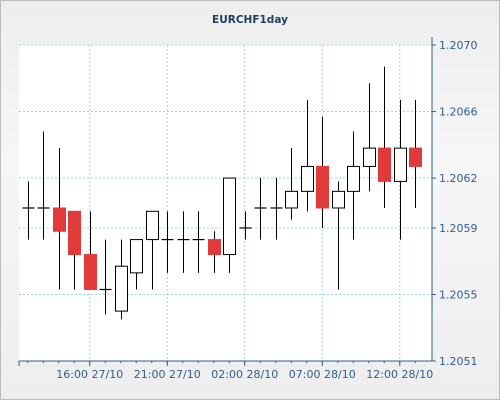 This screenshot has height=400, width=500. I want to click on chart-title: EURCHF1day, so click(250, 20).